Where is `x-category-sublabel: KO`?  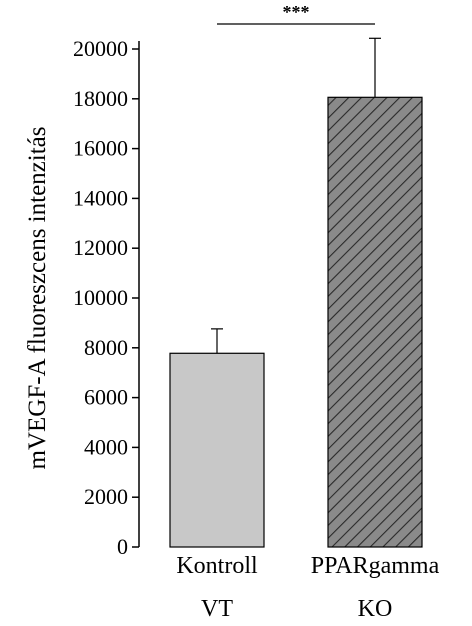 x-category-sublabel: KO is located at coordinates (375, 609).